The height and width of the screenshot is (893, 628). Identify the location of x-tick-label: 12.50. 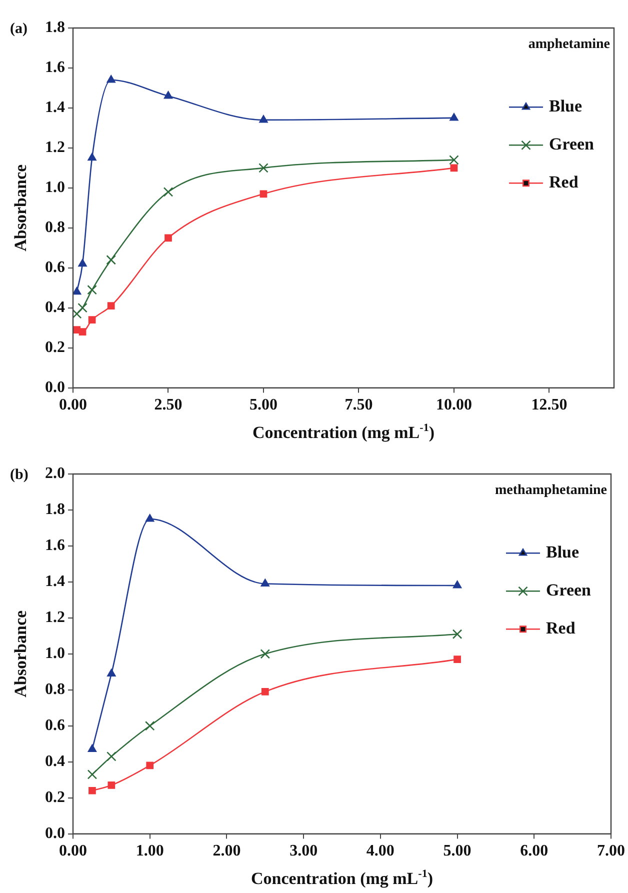
(549, 405).